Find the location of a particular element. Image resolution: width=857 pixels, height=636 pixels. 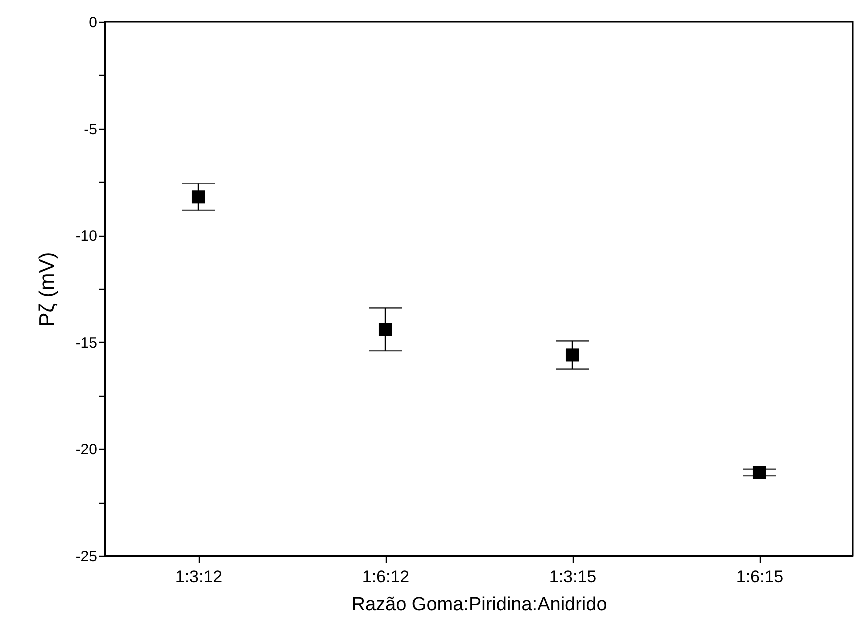

x-tick-label: 1:6:12 is located at coordinates (386, 577).